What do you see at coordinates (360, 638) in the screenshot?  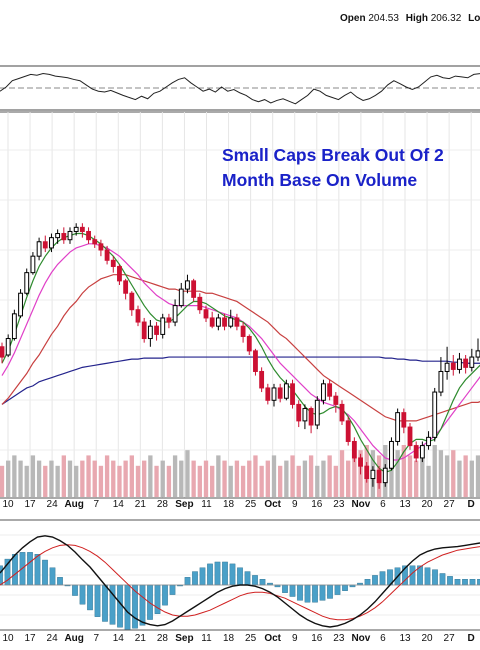 I see `x-tick-label: Nov` at bounding box center [360, 638].